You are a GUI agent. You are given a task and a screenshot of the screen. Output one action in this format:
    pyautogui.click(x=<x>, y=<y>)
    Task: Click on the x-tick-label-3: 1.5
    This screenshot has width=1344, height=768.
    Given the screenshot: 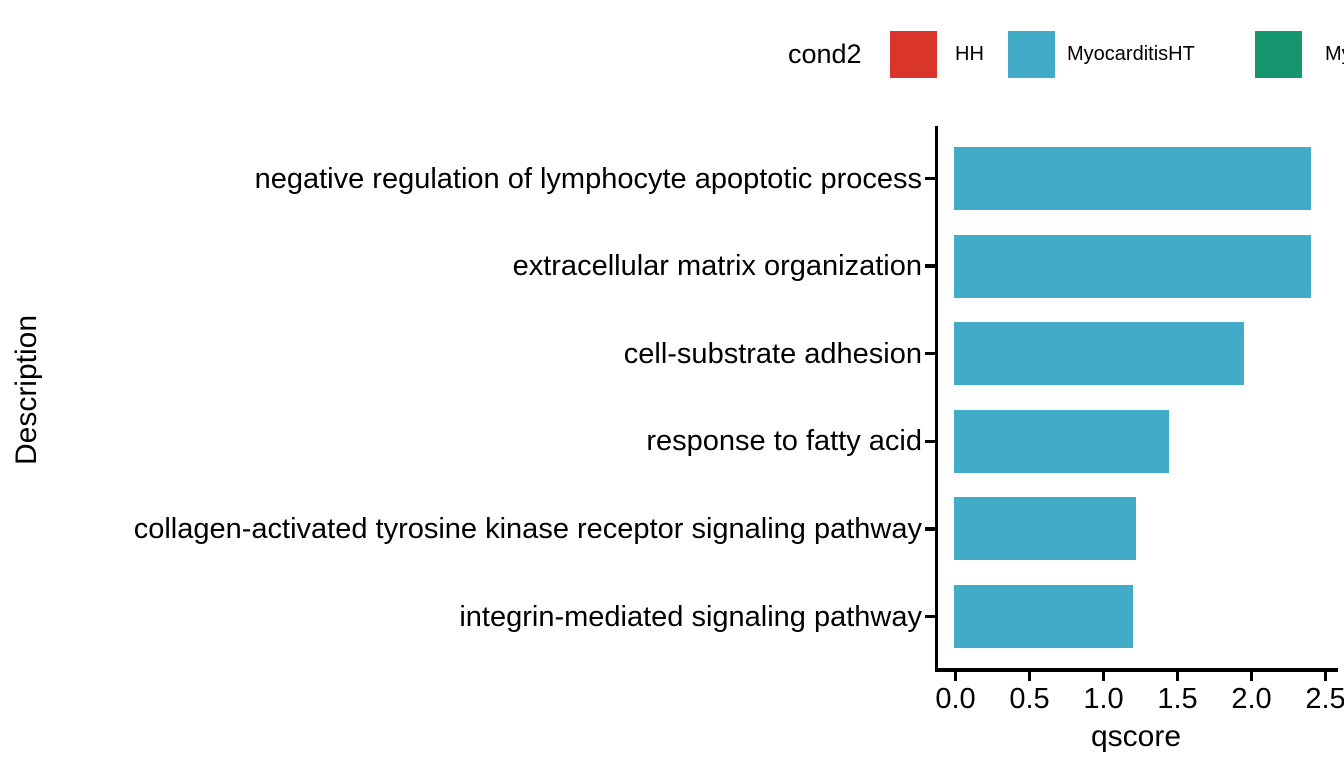 What is the action you would take?
    pyautogui.click(x=1177, y=699)
    